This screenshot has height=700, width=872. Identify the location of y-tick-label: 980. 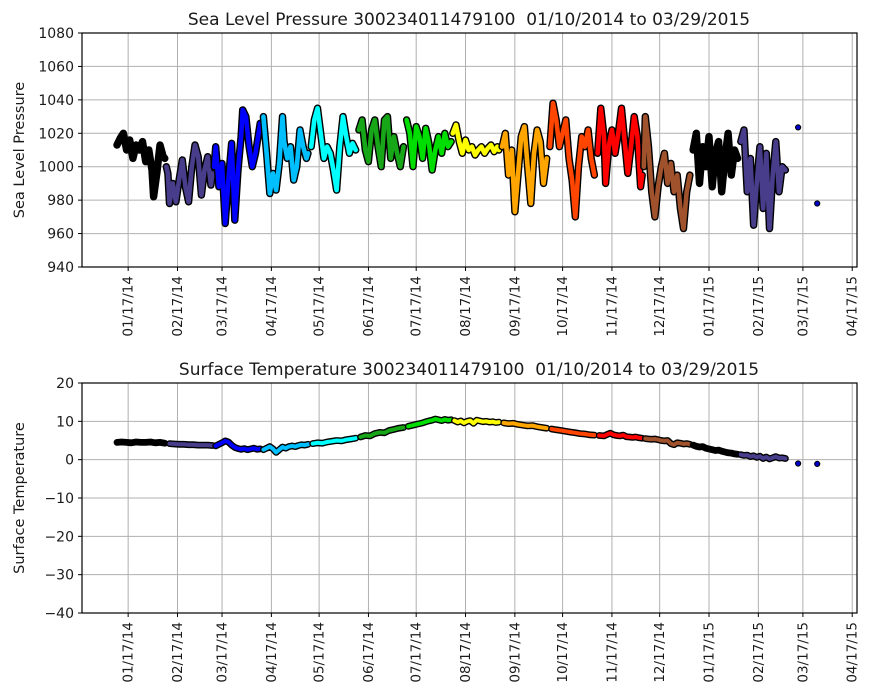
(60, 201).